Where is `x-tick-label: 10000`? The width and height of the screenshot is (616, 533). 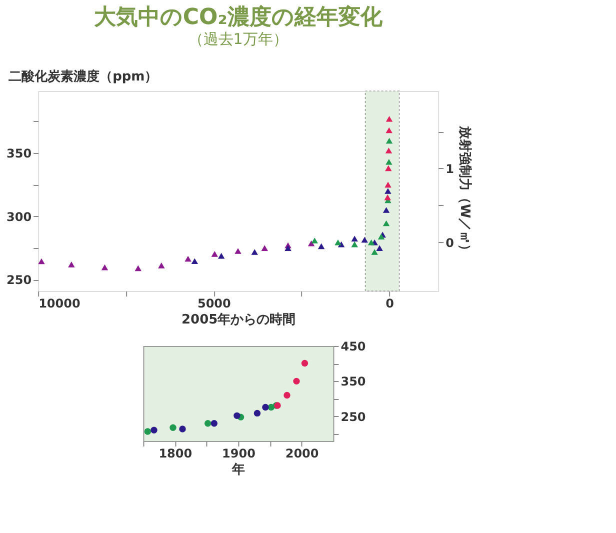 x-tick-label: 10000 is located at coordinates (59, 303).